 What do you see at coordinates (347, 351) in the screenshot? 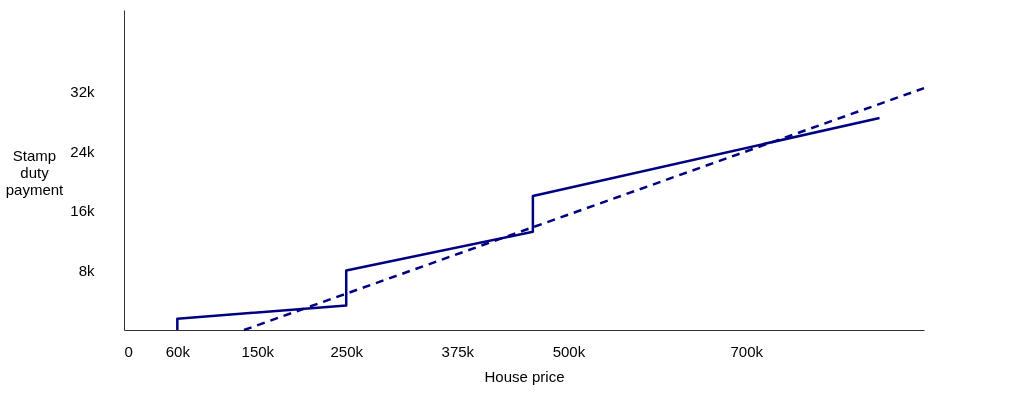
I see `x-tick-label: 250k` at bounding box center [347, 351].